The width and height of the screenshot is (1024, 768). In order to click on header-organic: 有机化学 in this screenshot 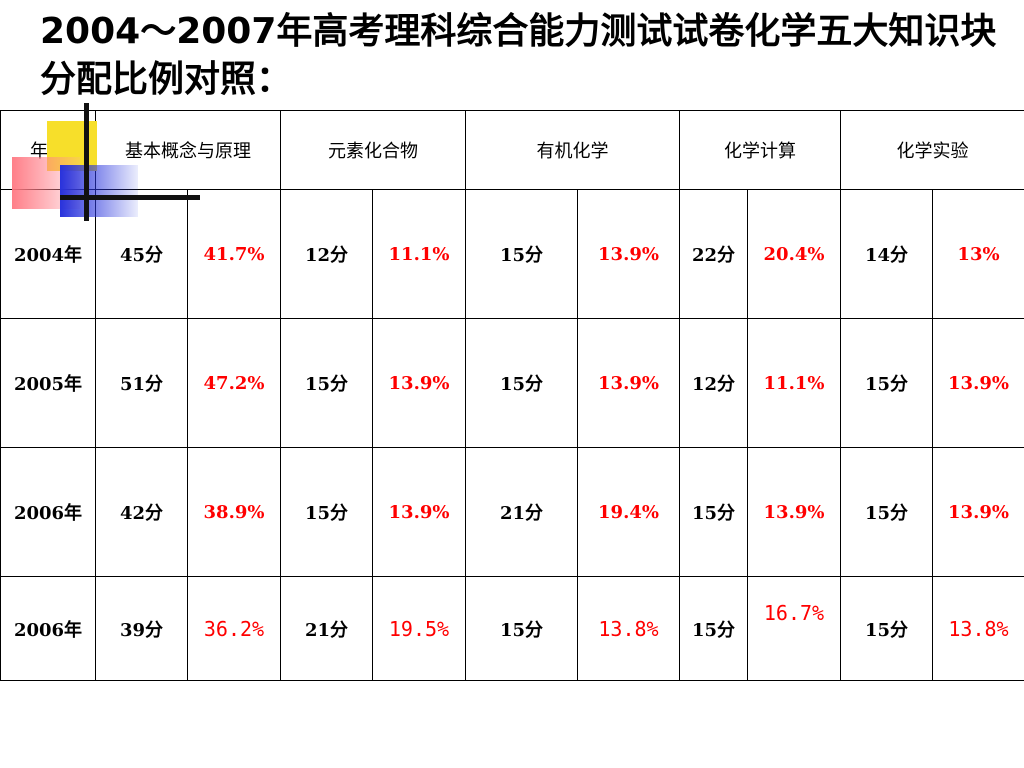, I will do `click(572, 150)`.